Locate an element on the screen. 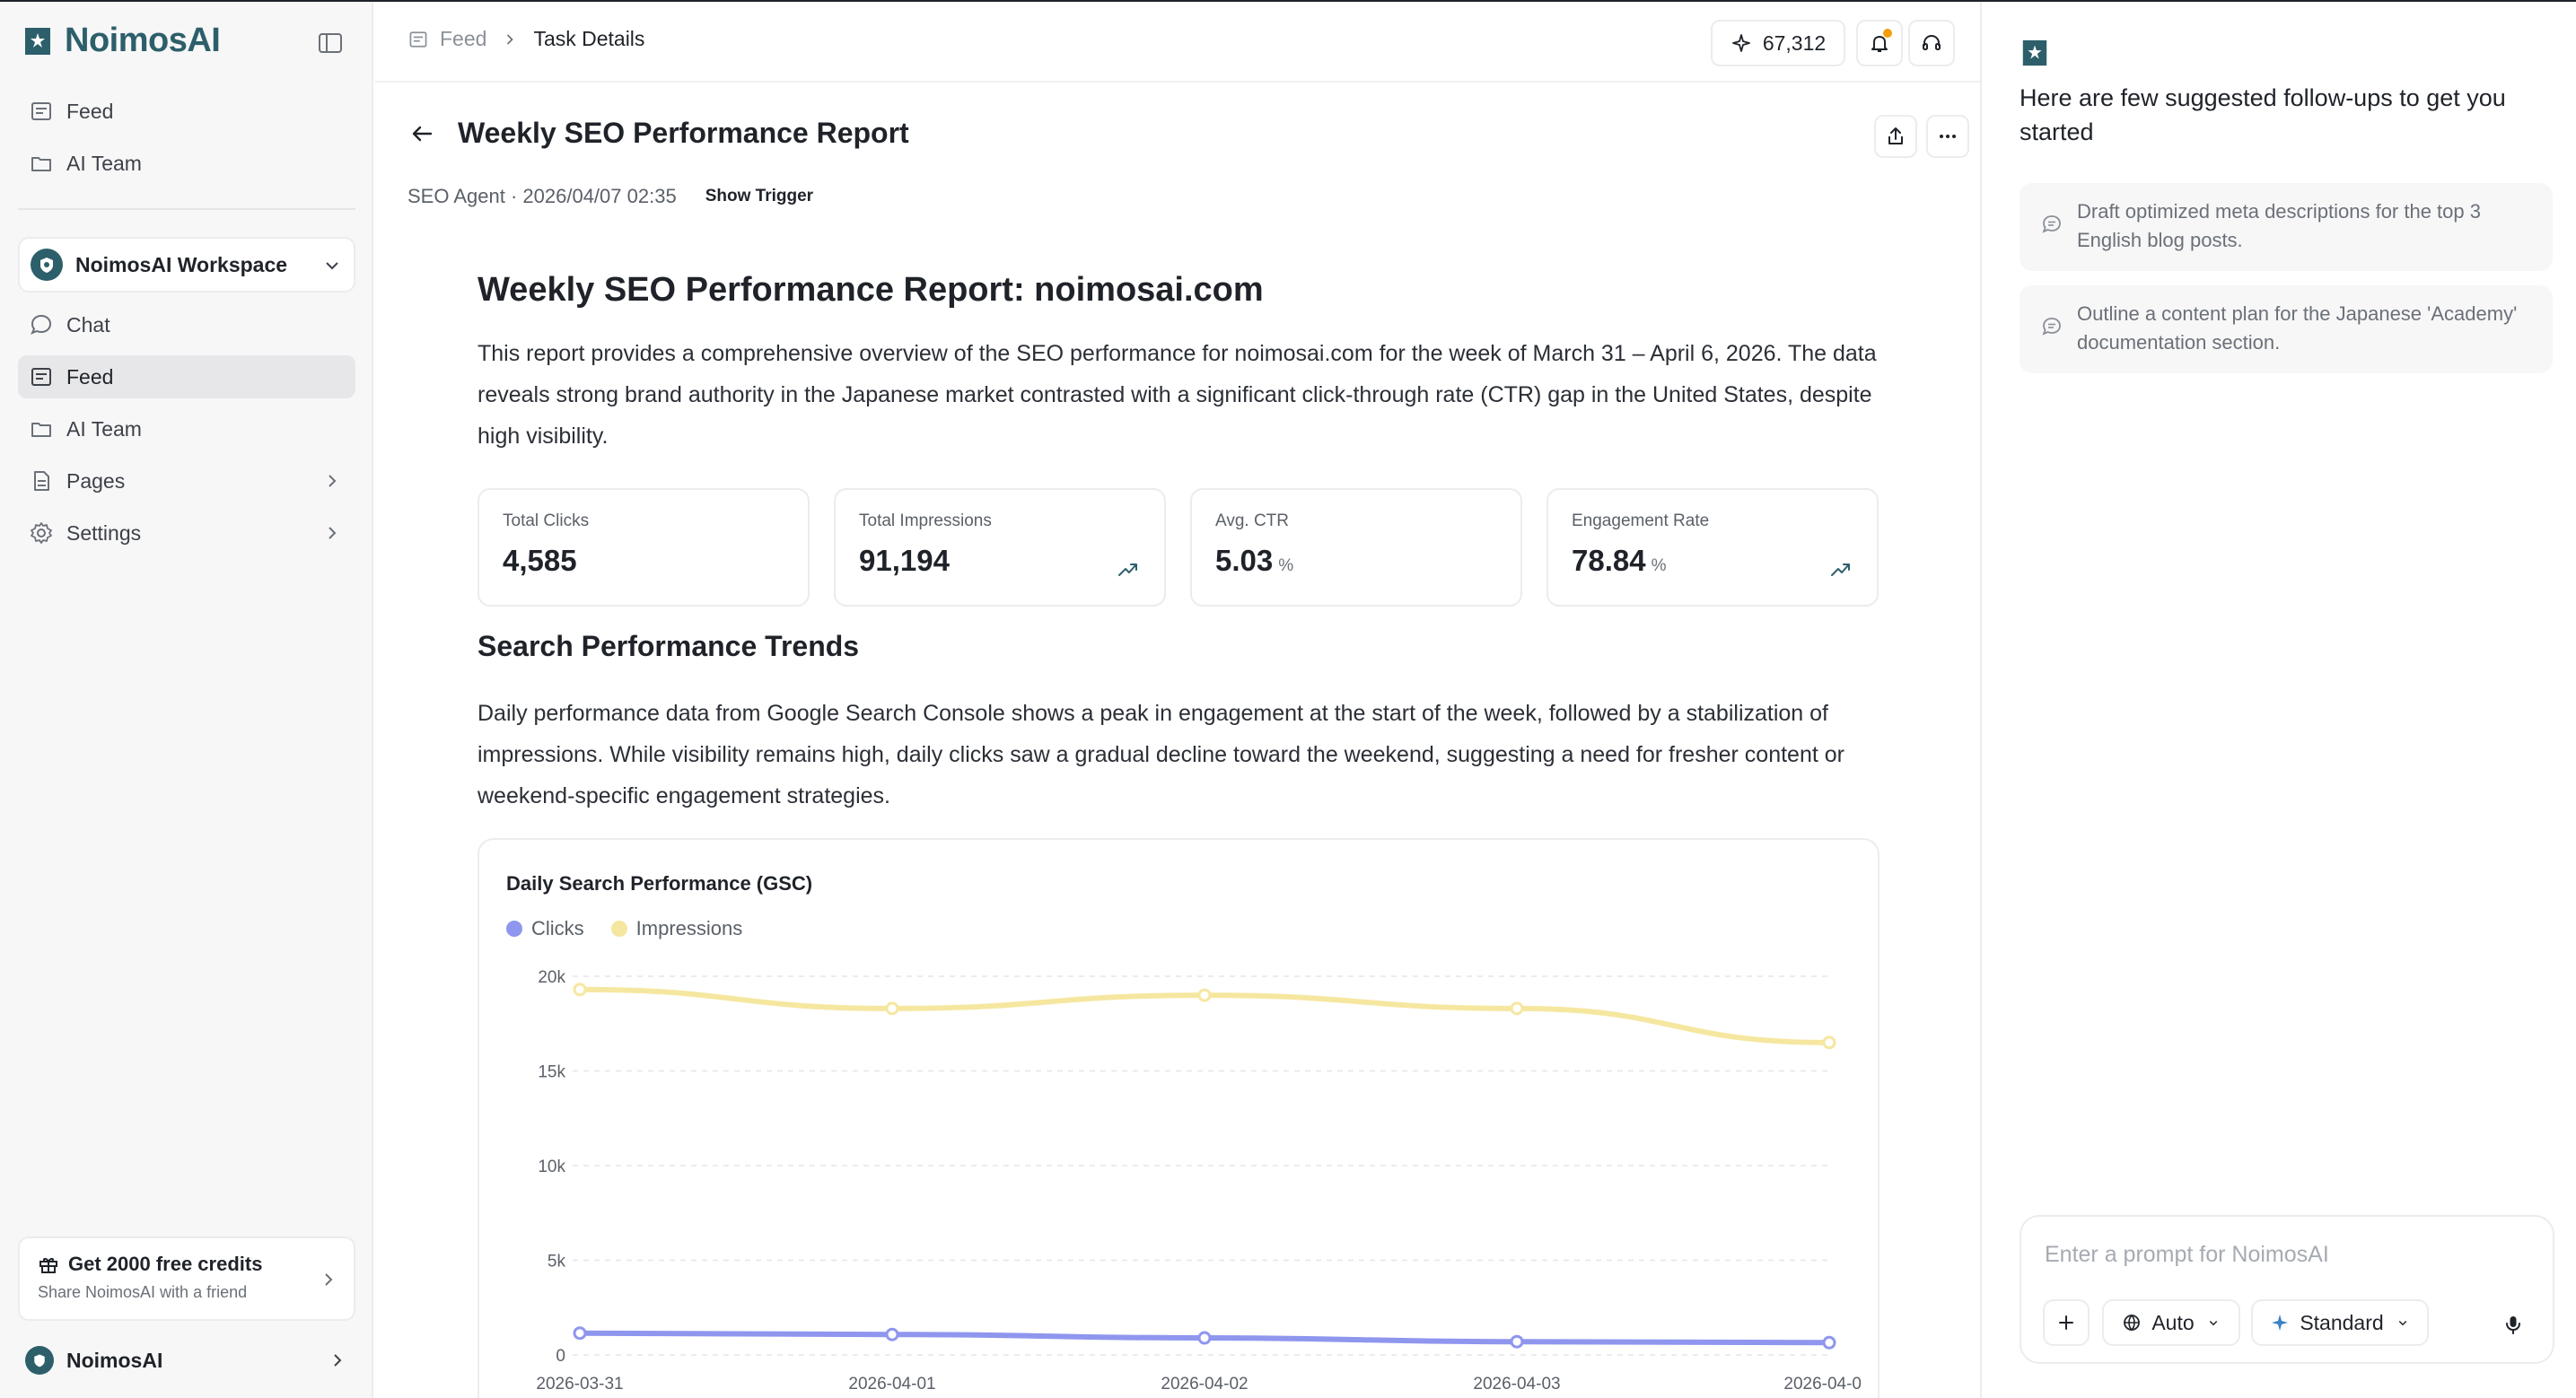 The height and width of the screenshot is (1398, 2576). stat-value: 5.03% is located at coordinates (1254, 560).